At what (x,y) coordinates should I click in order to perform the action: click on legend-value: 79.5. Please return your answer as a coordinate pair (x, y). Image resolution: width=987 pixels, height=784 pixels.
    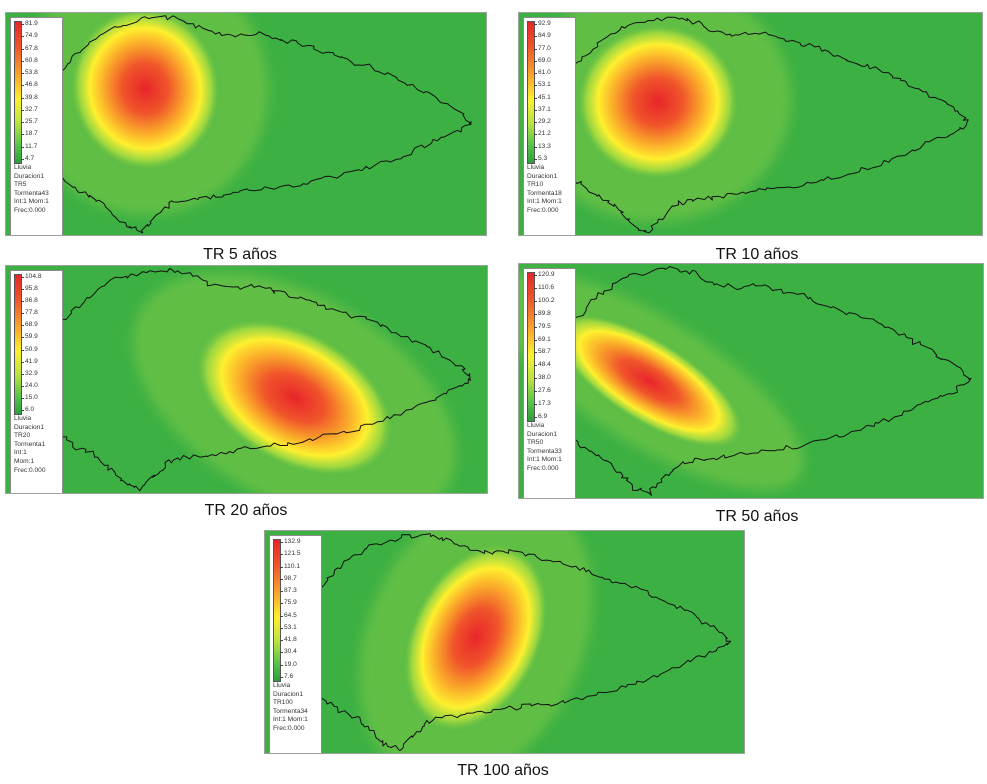
    Looking at the image, I should click on (542, 326).